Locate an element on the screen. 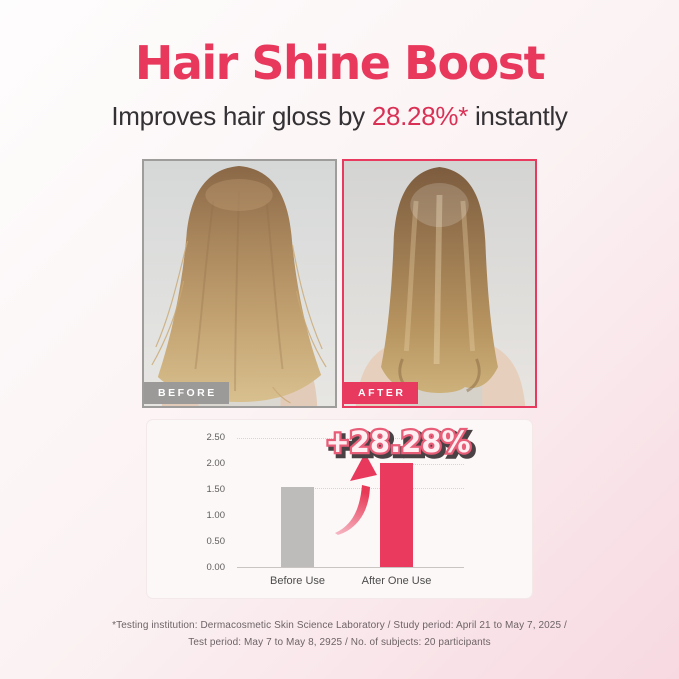 This screenshot has height=679, width=679. x-category-label: After One Use is located at coordinates (396, 581).